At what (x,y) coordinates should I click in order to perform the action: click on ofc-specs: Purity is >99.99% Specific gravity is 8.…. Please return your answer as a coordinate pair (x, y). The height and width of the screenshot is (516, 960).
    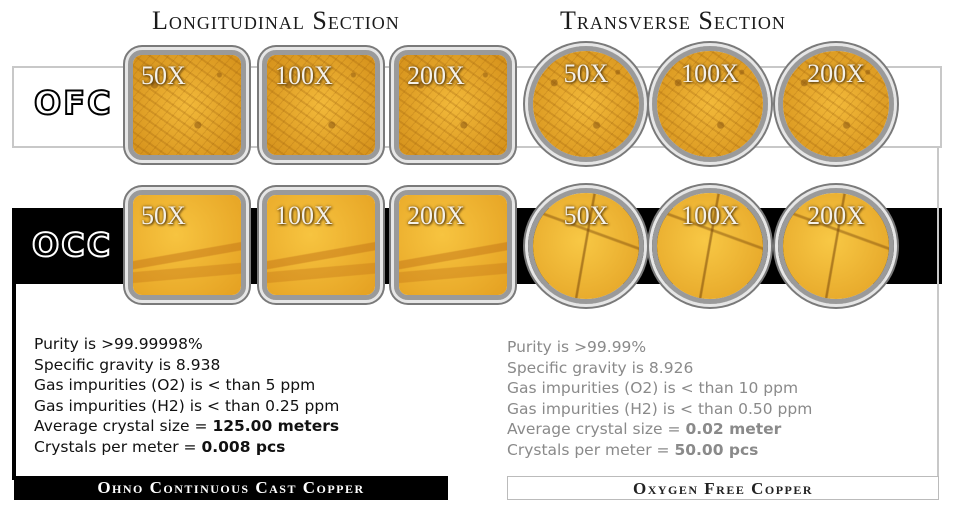
    Looking at the image, I should click on (659, 398).